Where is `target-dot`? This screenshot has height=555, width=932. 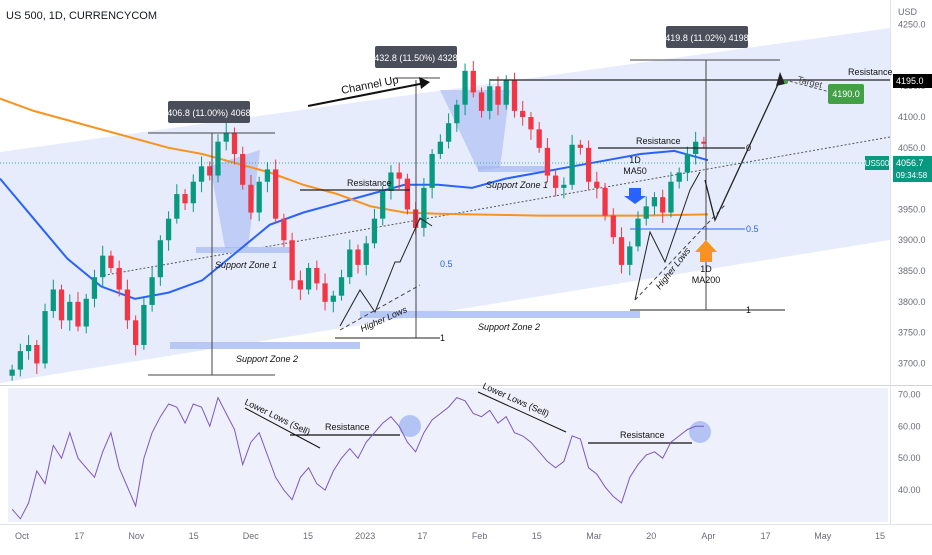
target-dot is located at coordinates (786, 82).